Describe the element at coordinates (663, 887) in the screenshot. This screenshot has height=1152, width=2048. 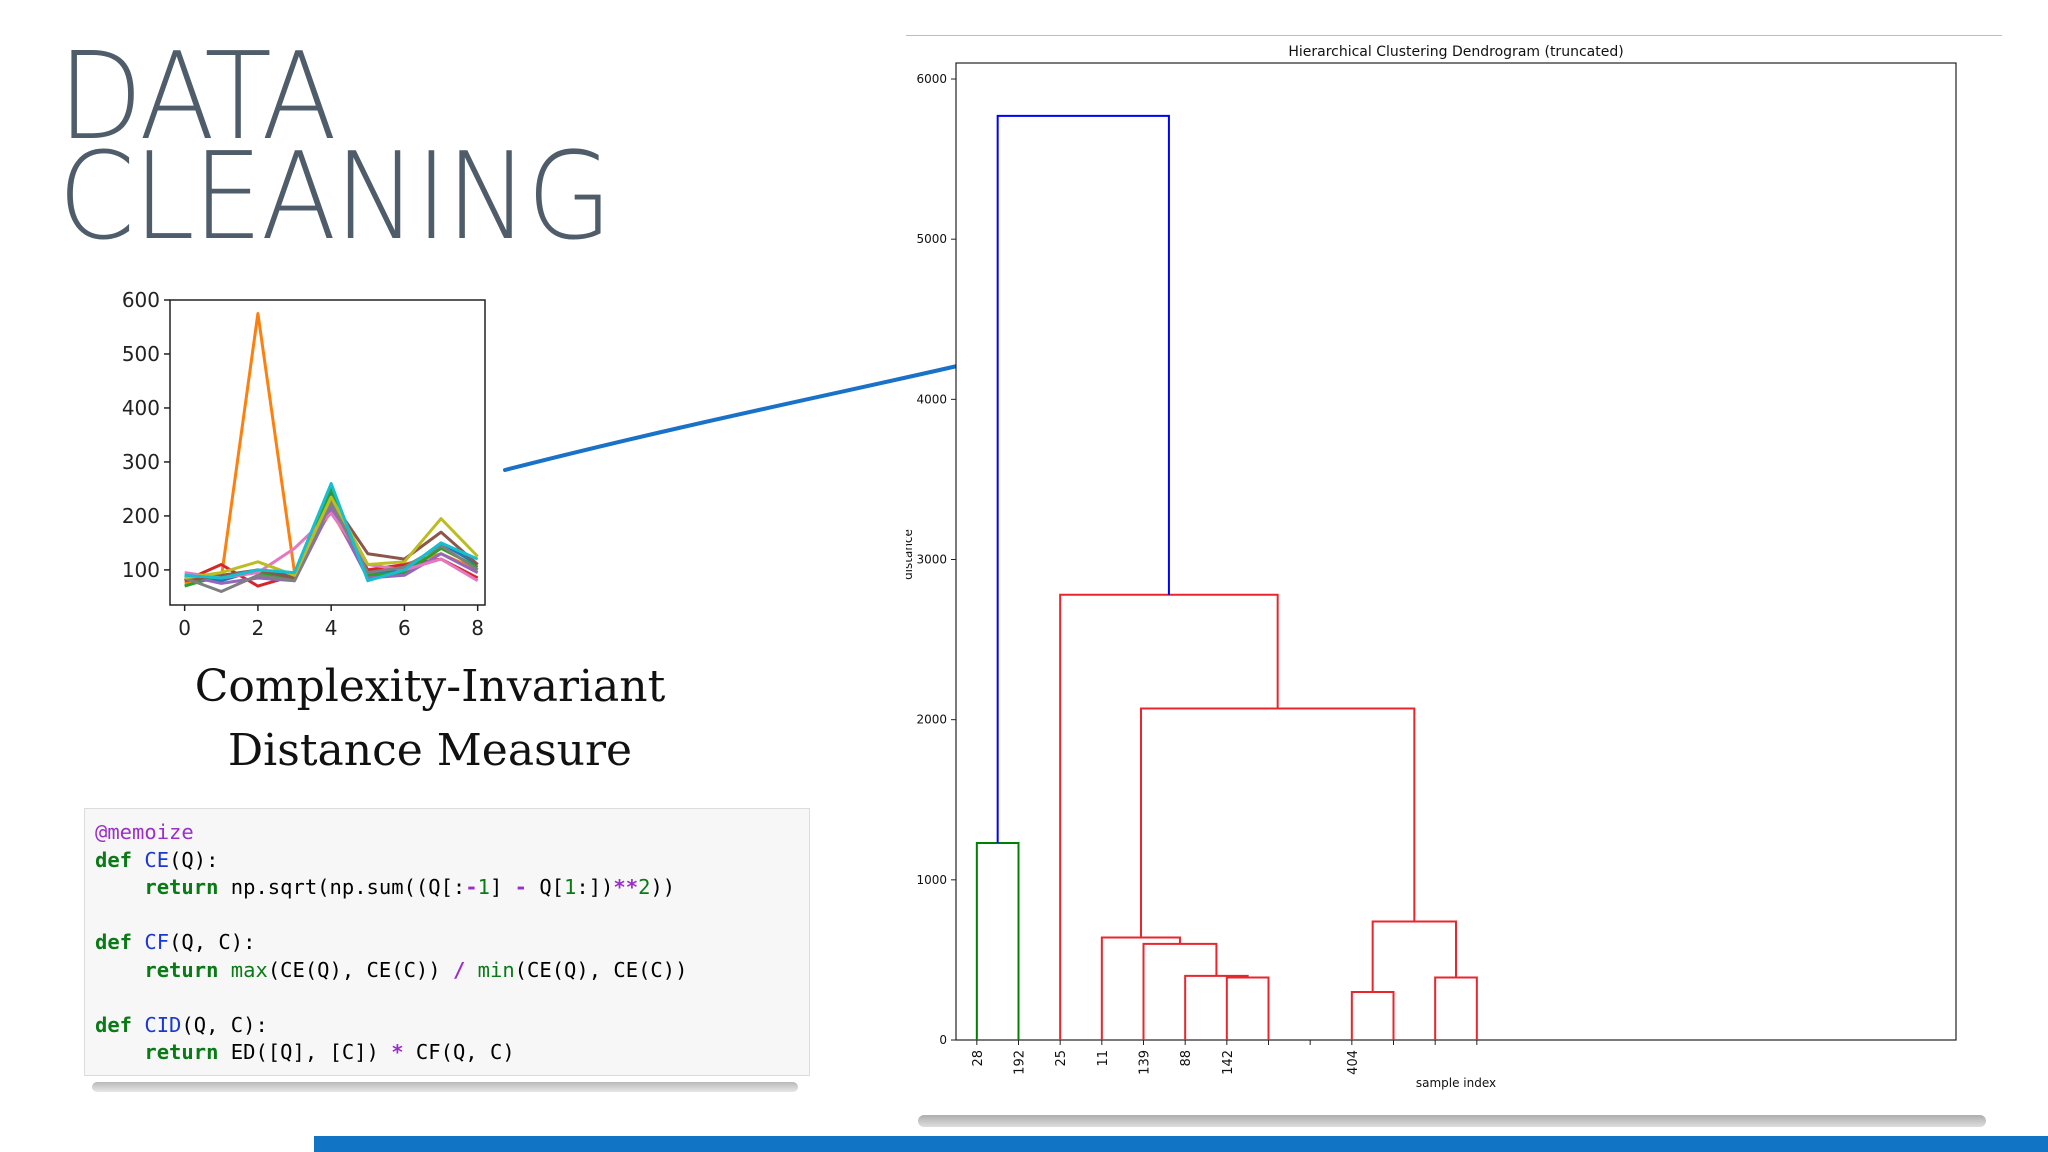
I see `code-token: ))` at that location.